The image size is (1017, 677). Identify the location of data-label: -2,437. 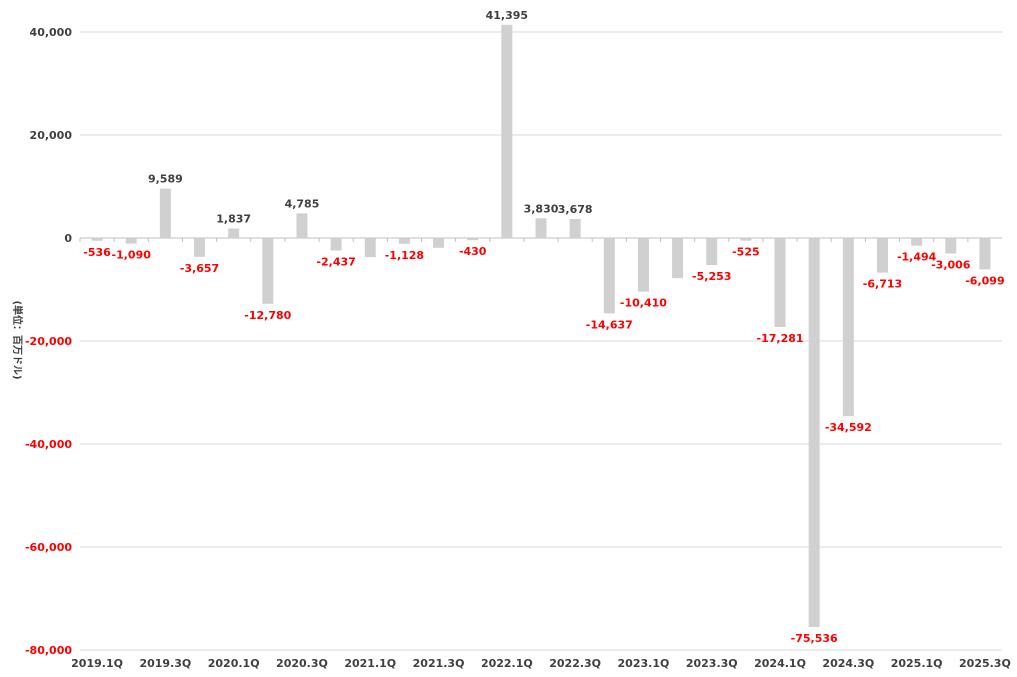
(335, 262).